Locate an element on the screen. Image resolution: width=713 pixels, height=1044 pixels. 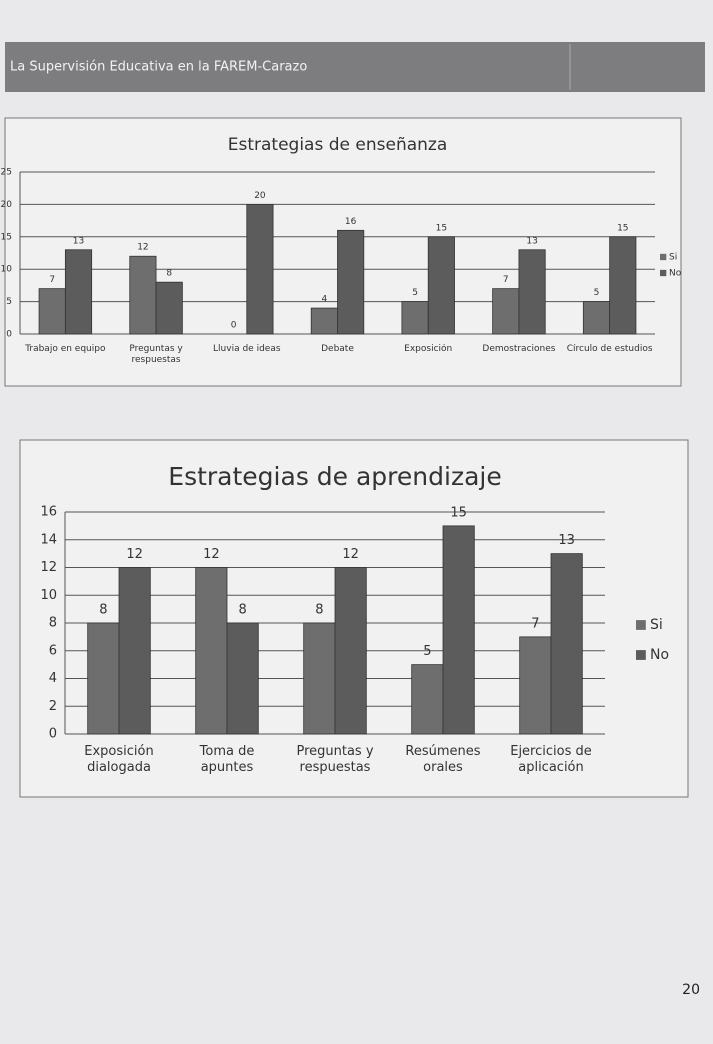
chart-title: Estrategias de aprendizaje is located at coordinates (334, 476).